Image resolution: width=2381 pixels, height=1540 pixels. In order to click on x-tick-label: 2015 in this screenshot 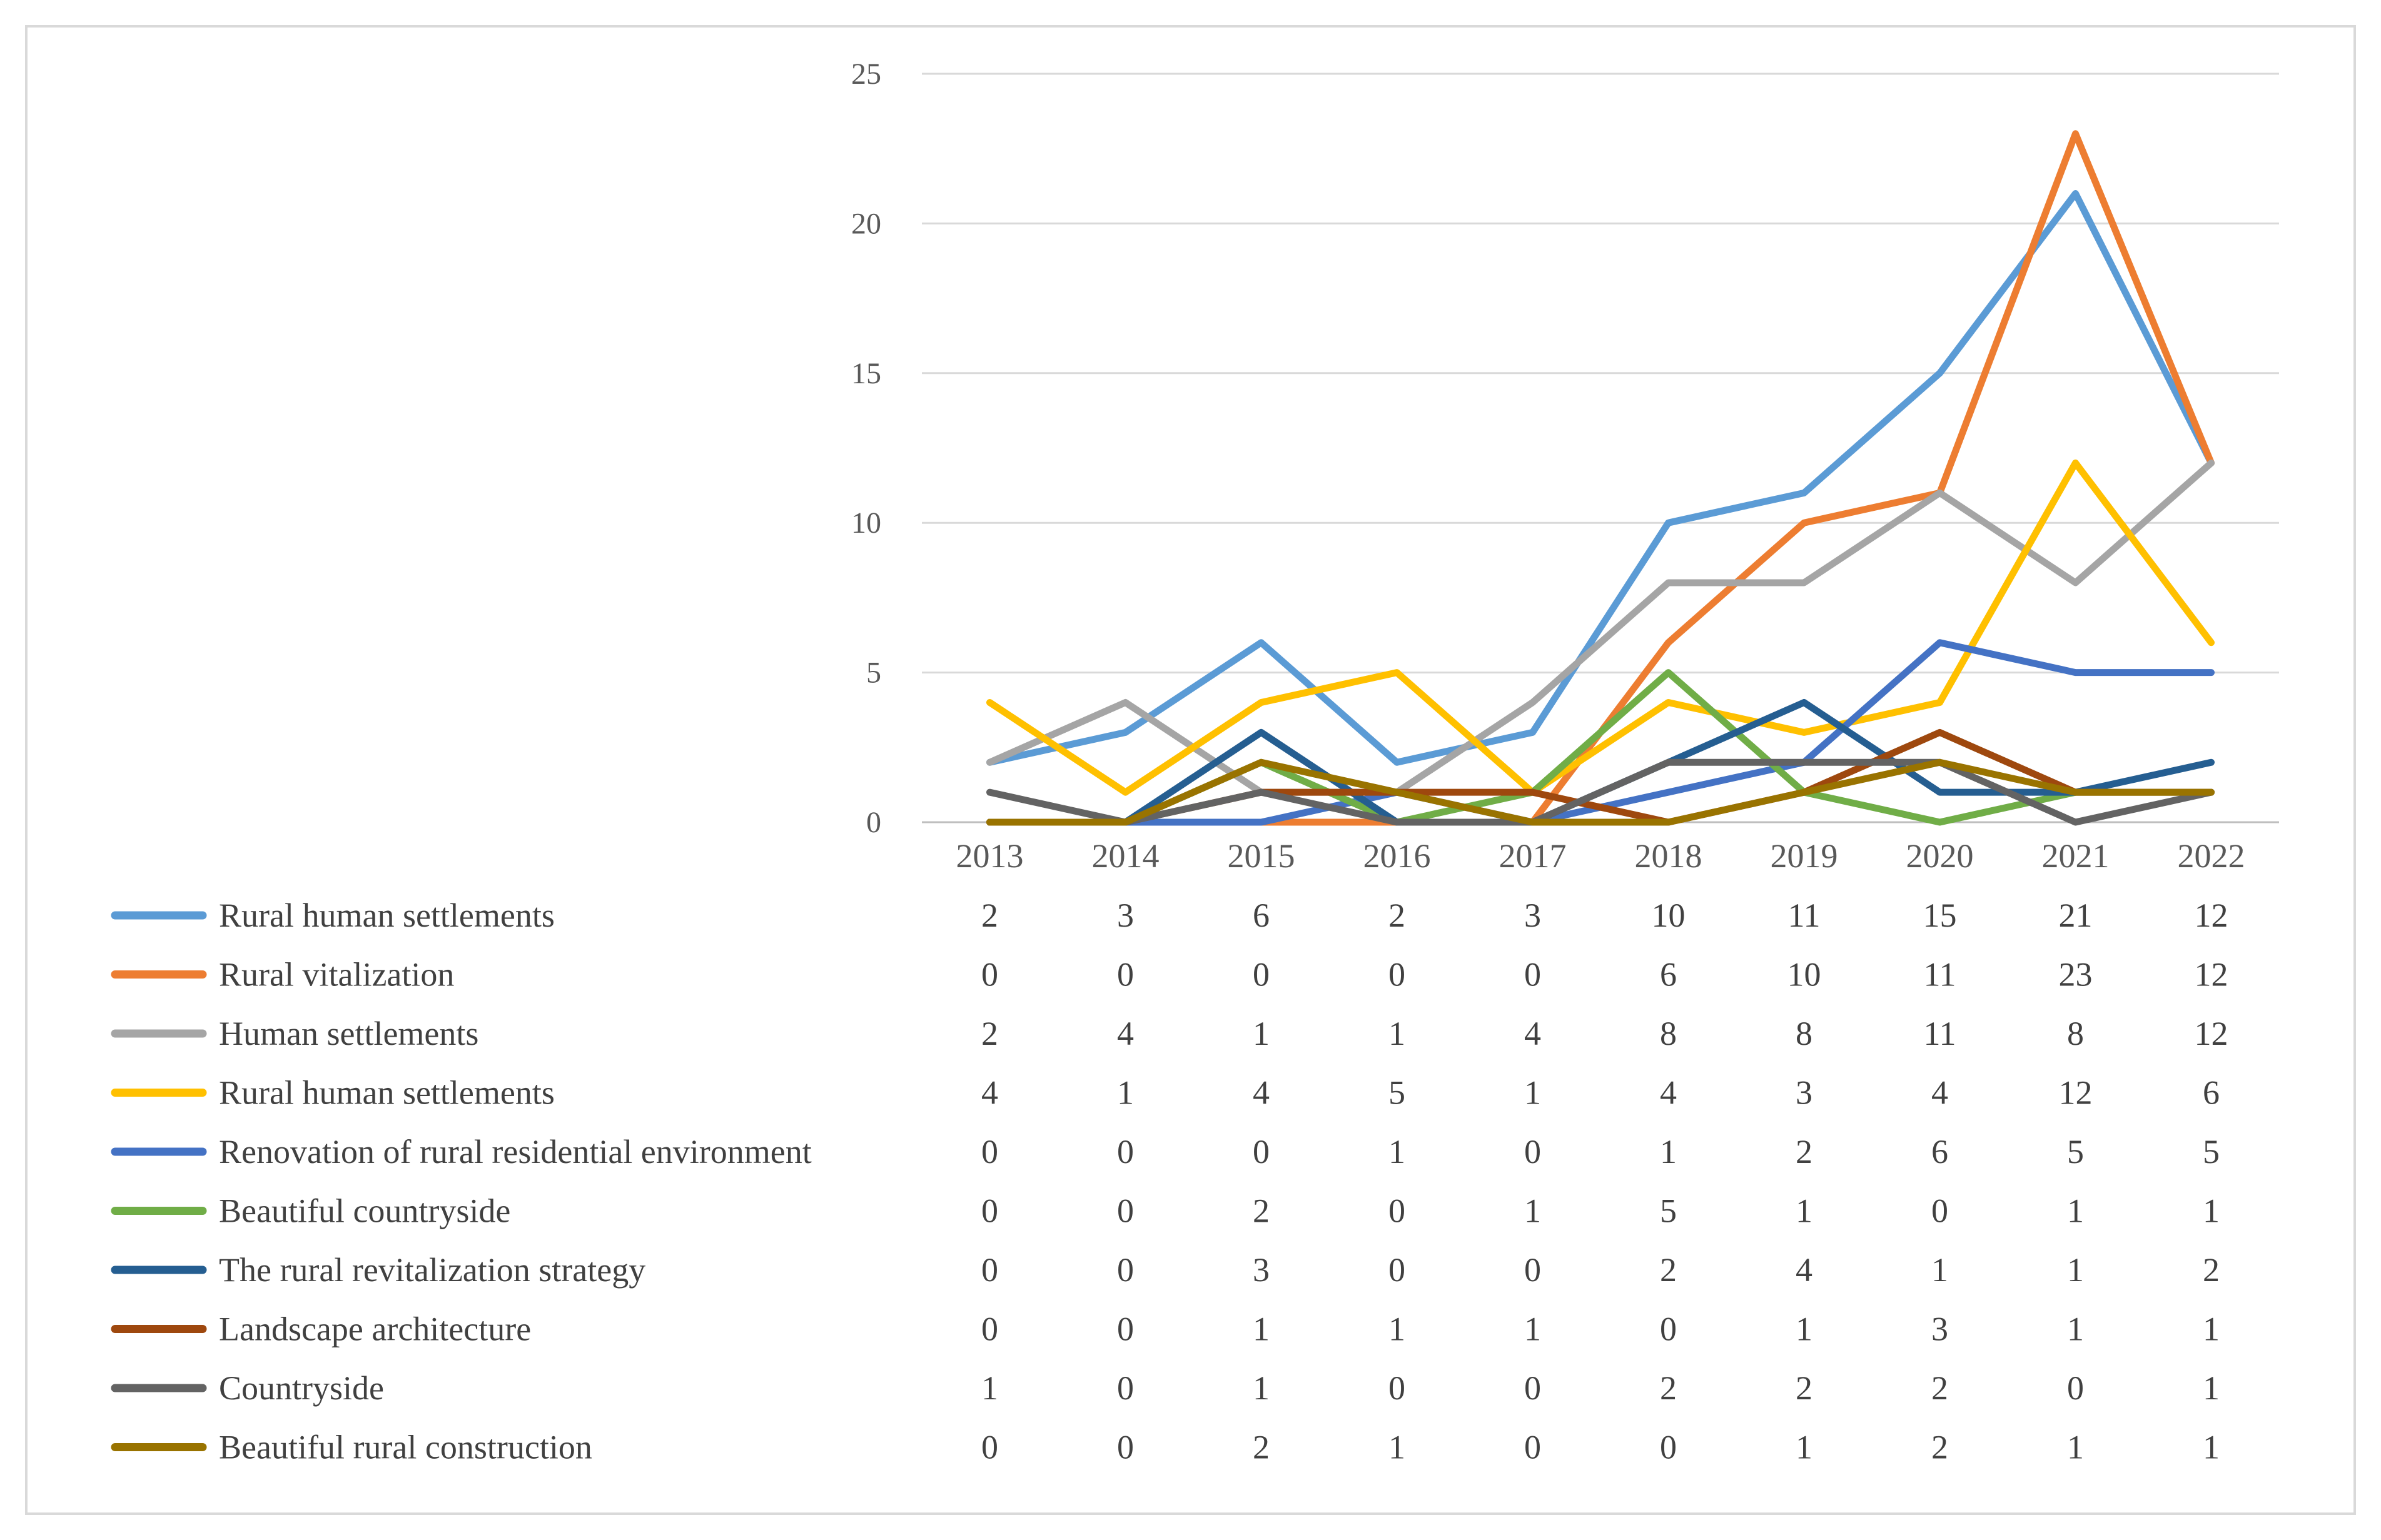, I will do `click(1261, 856)`.